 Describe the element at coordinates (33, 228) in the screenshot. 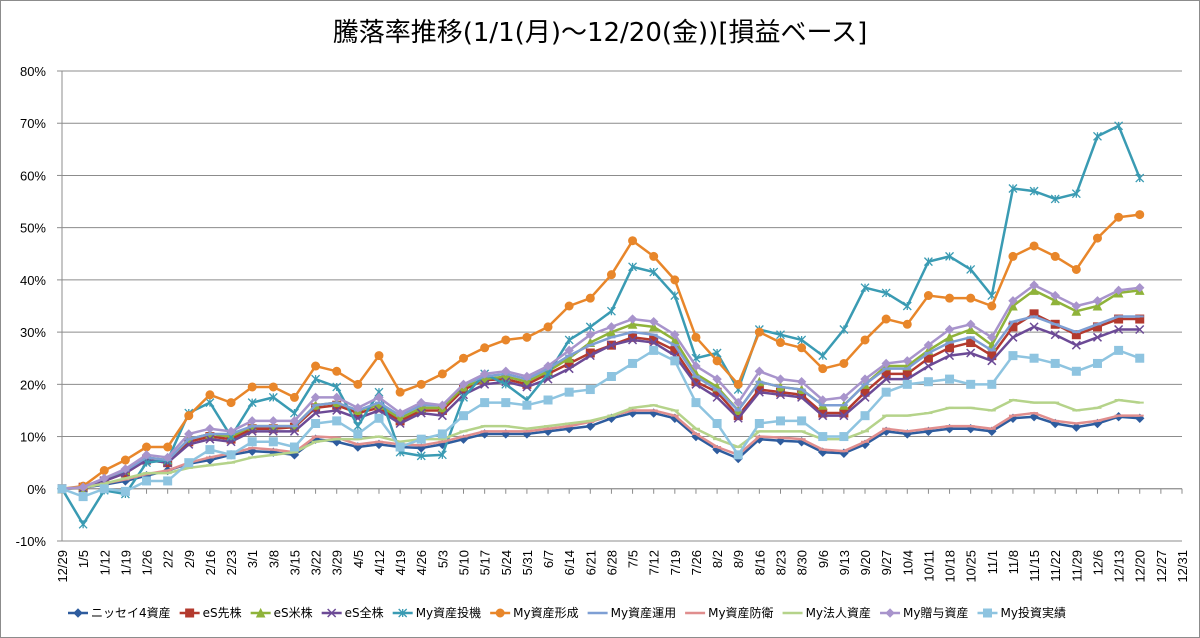

I see `y-tick-label: 50%` at that location.